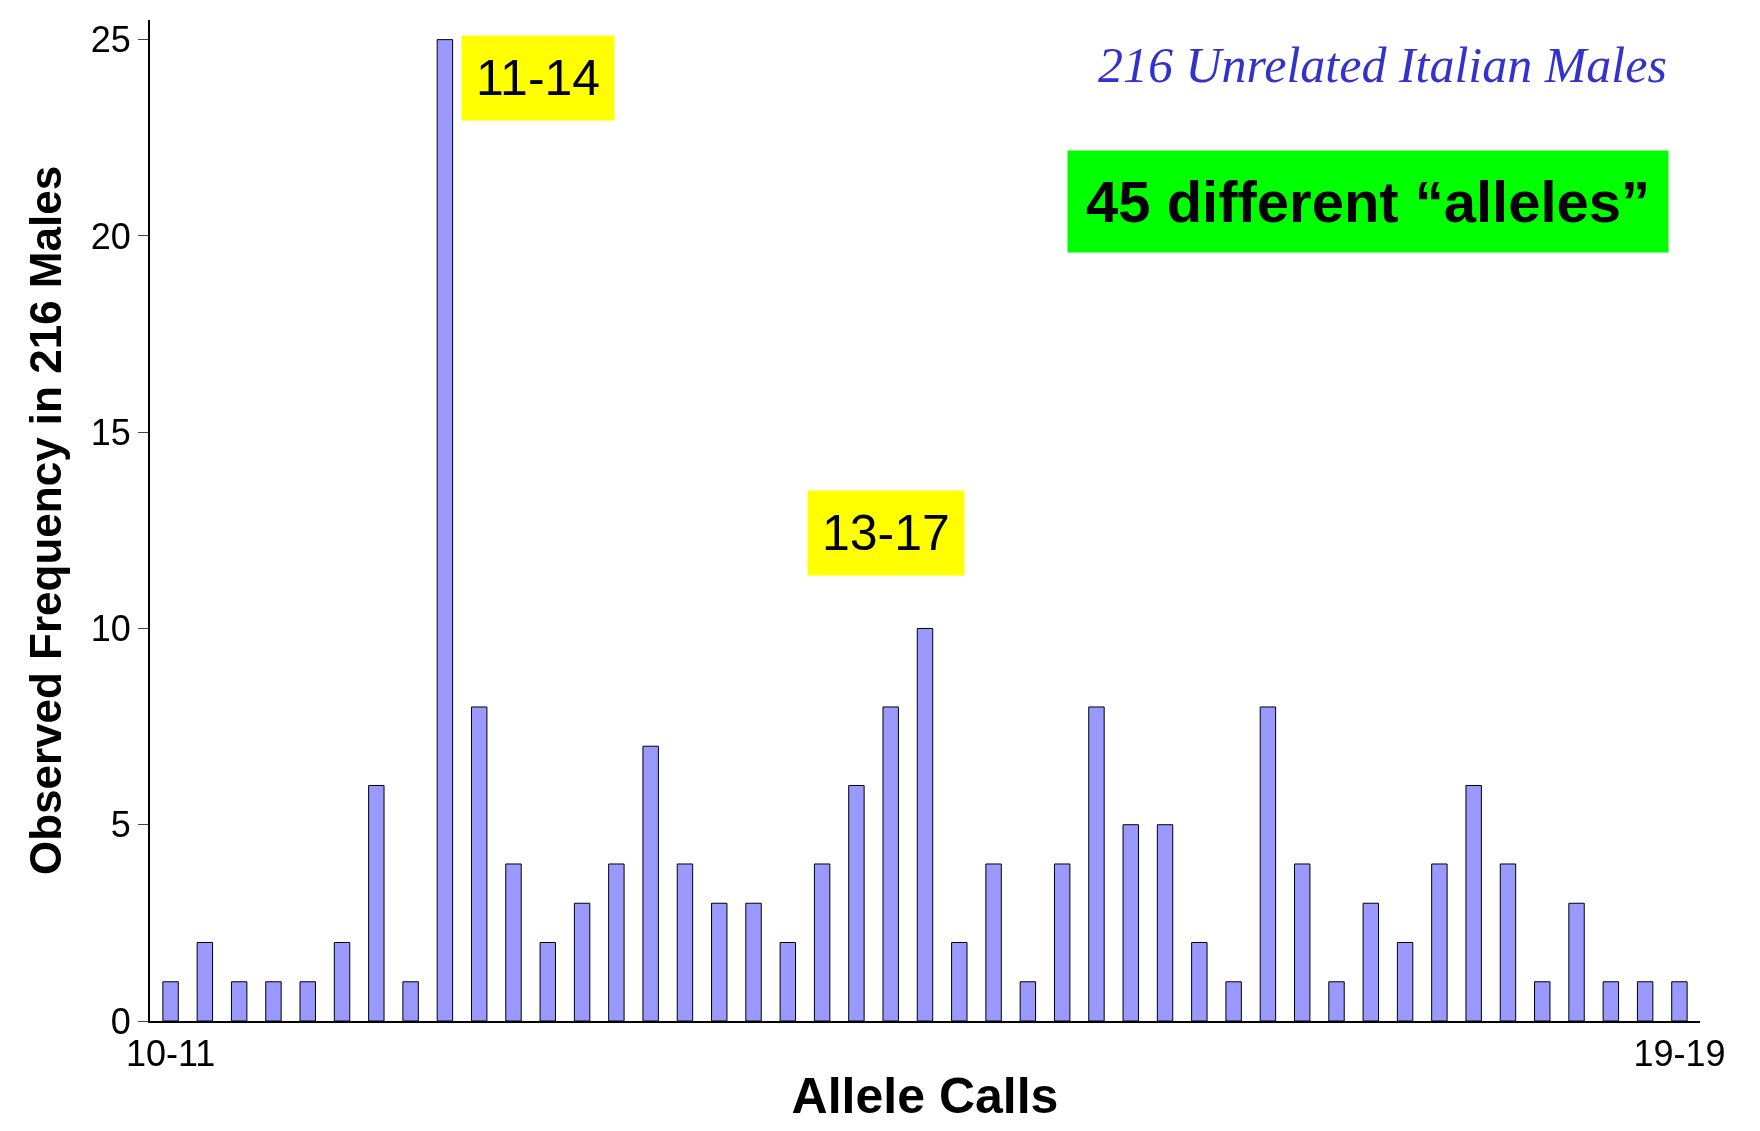 The image size is (1760, 1131). Describe the element at coordinates (110, 236) in the screenshot. I see `y-tick-label: 20` at that location.